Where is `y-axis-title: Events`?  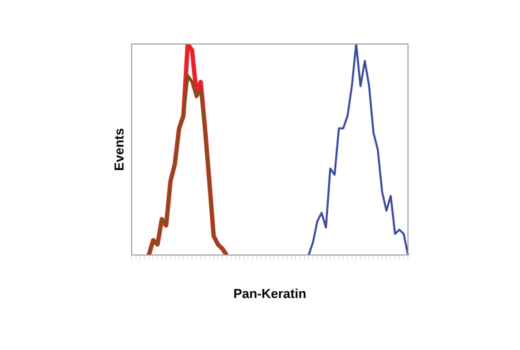 y-axis-title: Events is located at coordinates (118, 149).